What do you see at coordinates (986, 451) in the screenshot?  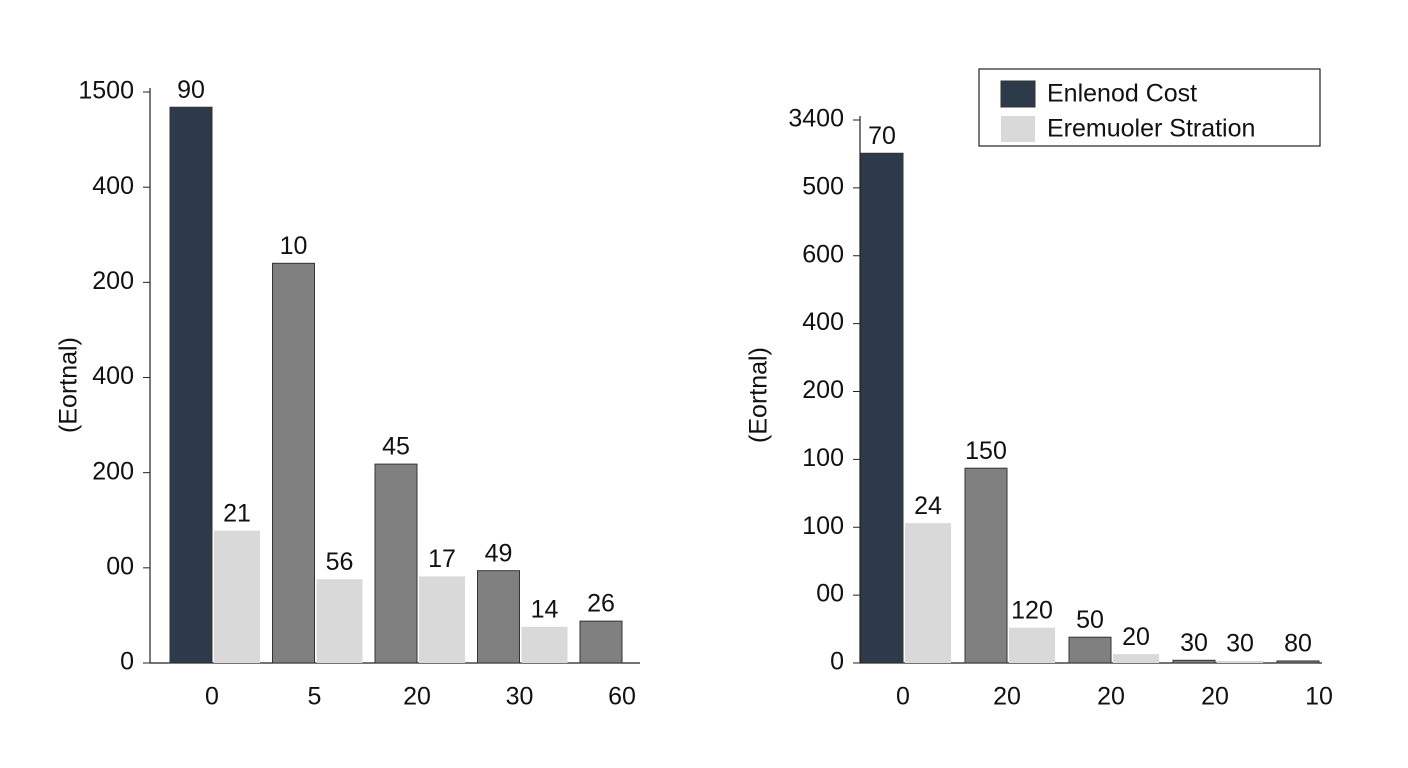 I see `data-label: 150` at bounding box center [986, 451].